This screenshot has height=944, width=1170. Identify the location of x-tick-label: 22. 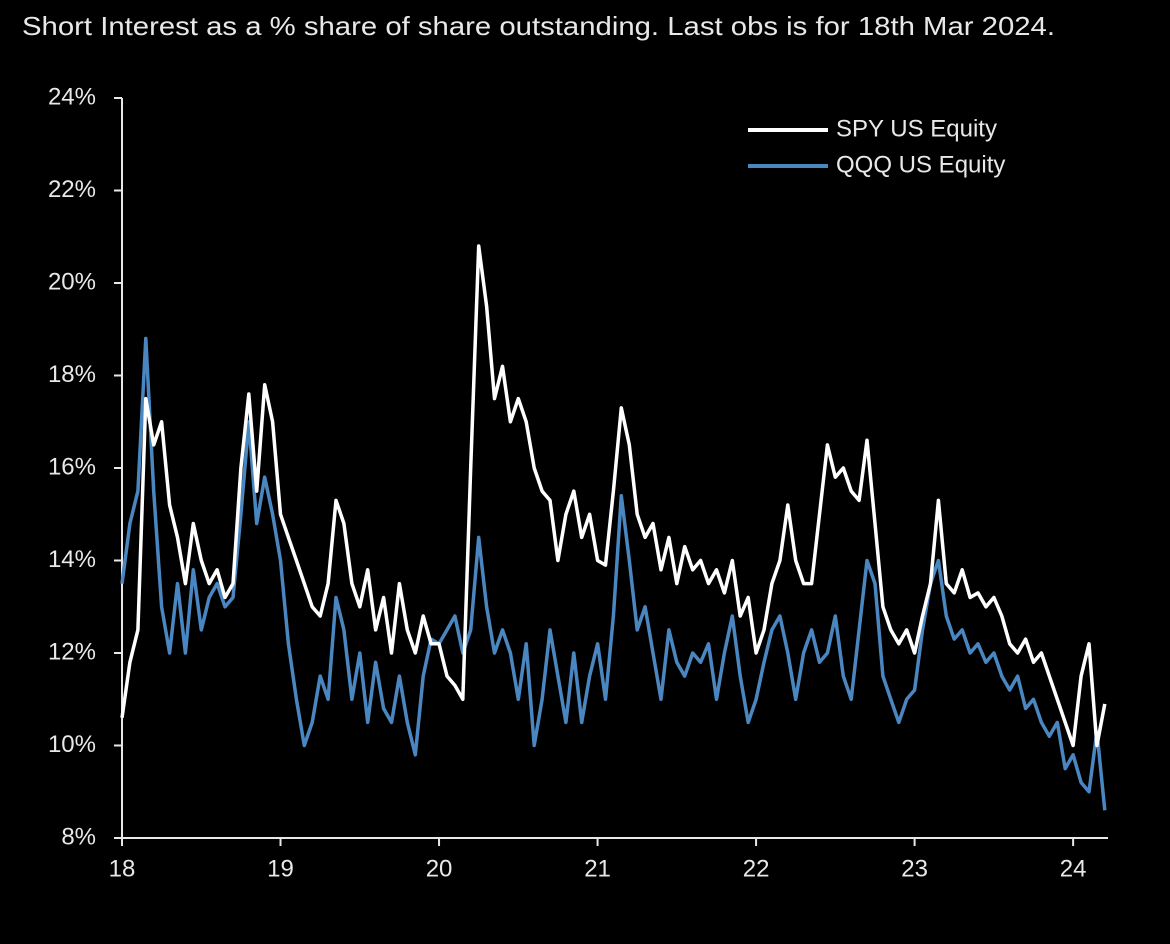
(756, 868).